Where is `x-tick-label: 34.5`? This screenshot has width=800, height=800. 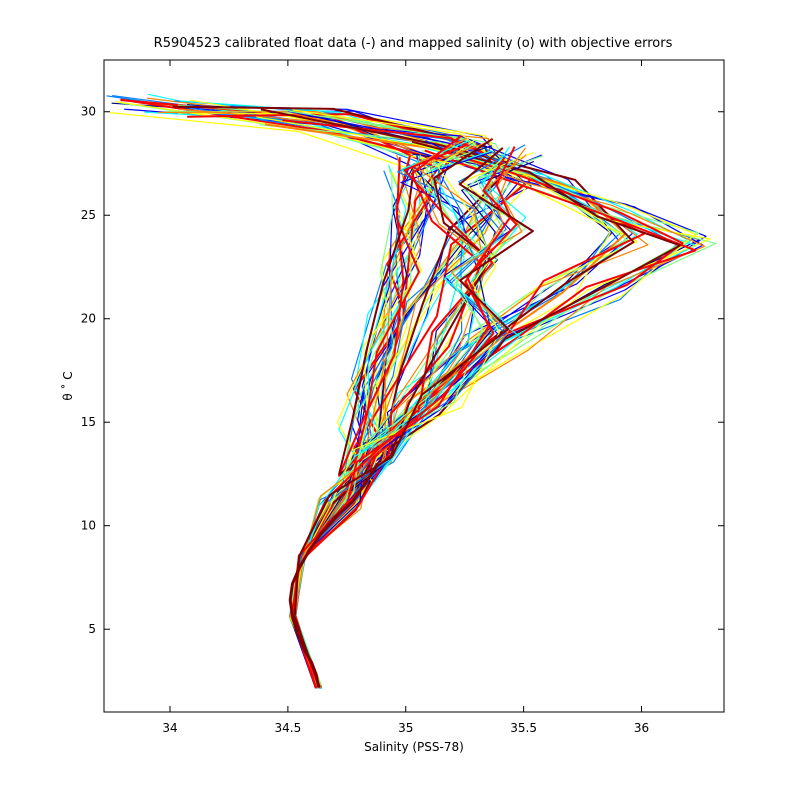
x-tick-label: 34.5 is located at coordinates (288, 728).